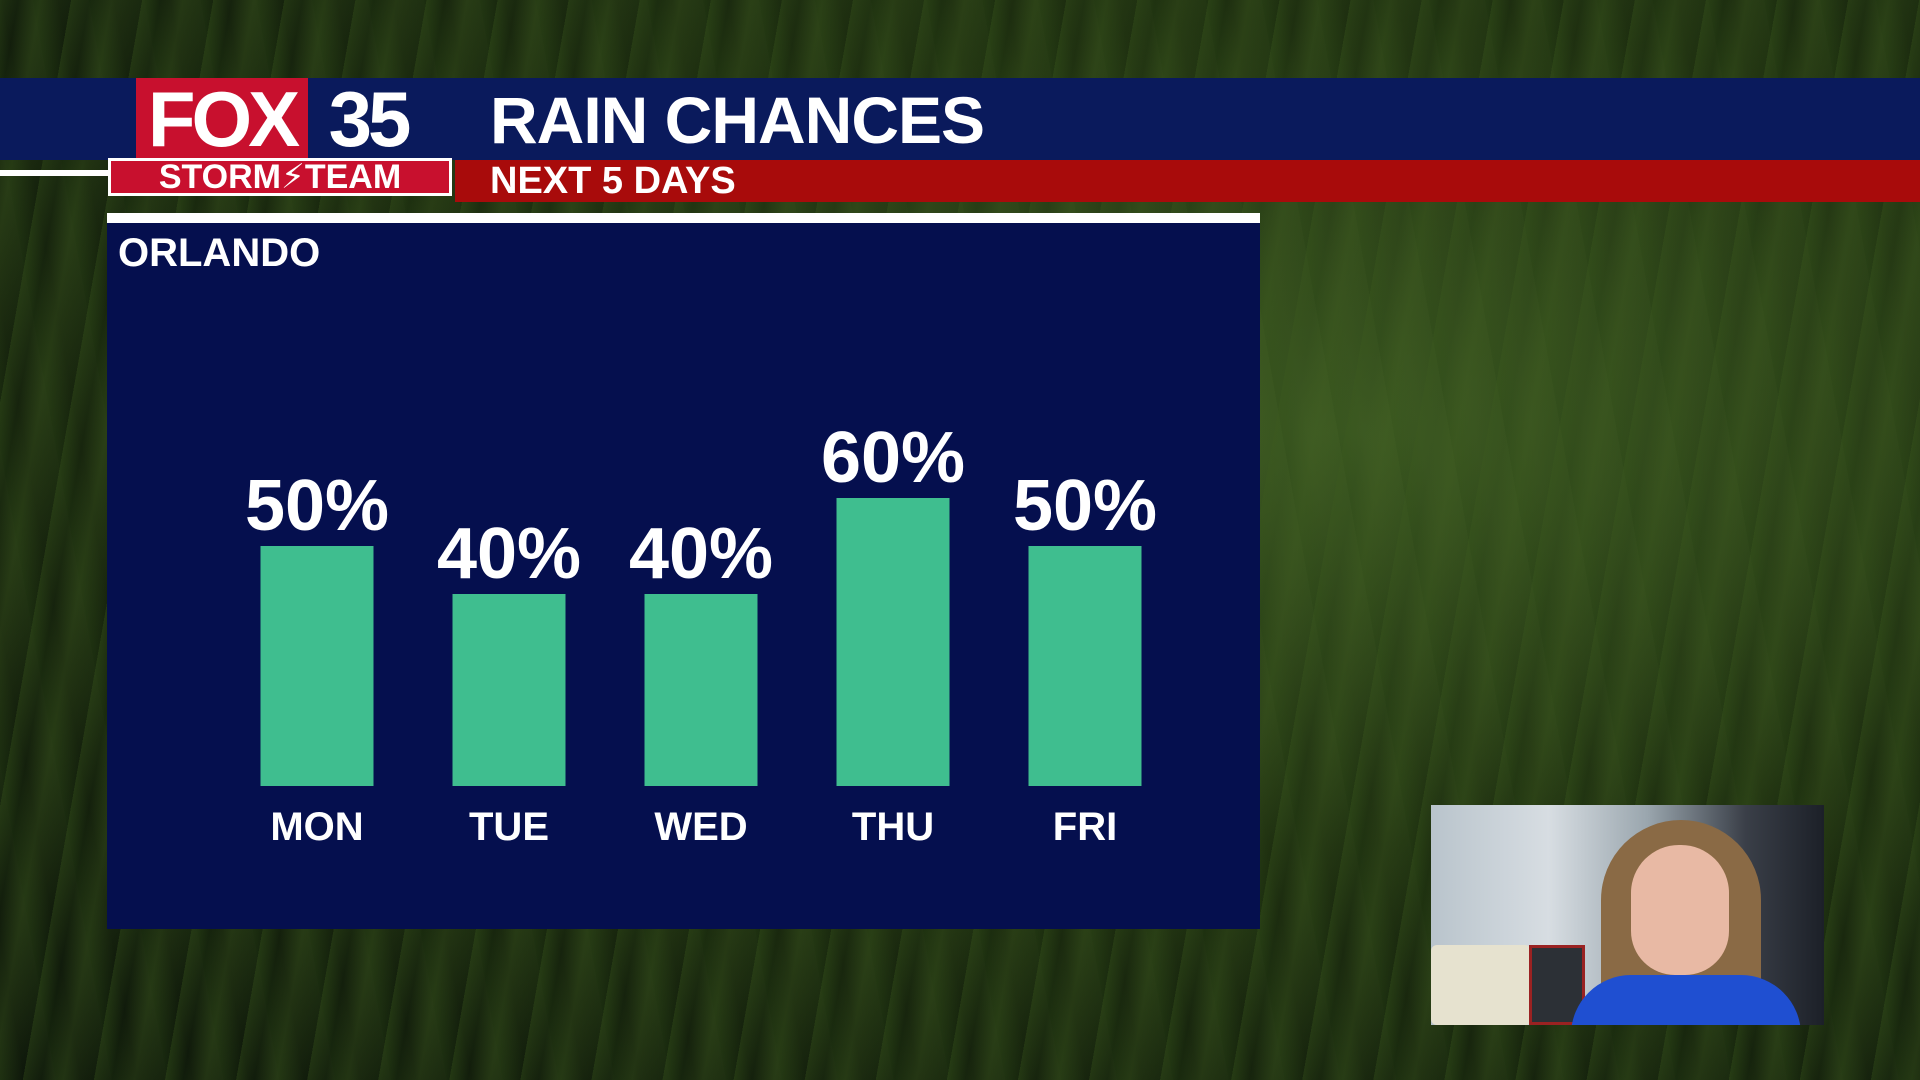 Image resolution: width=1920 pixels, height=1080 pixels. Describe the element at coordinates (893, 458) in the screenshot. I see `value-label-thu: 60%` at that location.